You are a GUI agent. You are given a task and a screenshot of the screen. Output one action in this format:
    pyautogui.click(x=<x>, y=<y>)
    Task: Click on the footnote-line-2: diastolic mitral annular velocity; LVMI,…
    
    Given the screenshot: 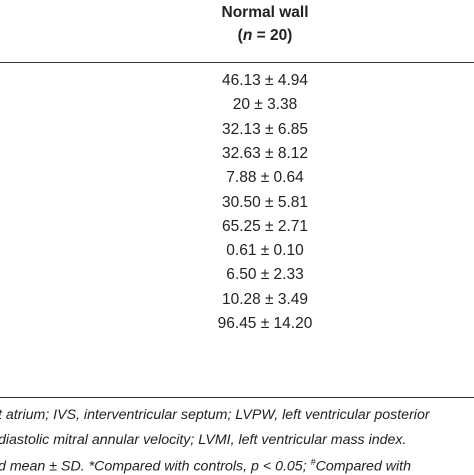 What is the action you would take?
    pyautogui.click(x=203, y=440)
    